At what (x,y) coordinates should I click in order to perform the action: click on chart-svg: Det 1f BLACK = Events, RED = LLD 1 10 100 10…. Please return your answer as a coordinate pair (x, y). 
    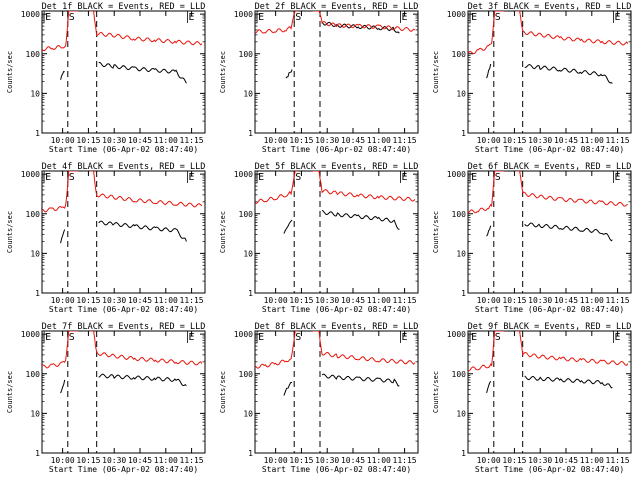
    Looking at the image, I should click on (106, 78).